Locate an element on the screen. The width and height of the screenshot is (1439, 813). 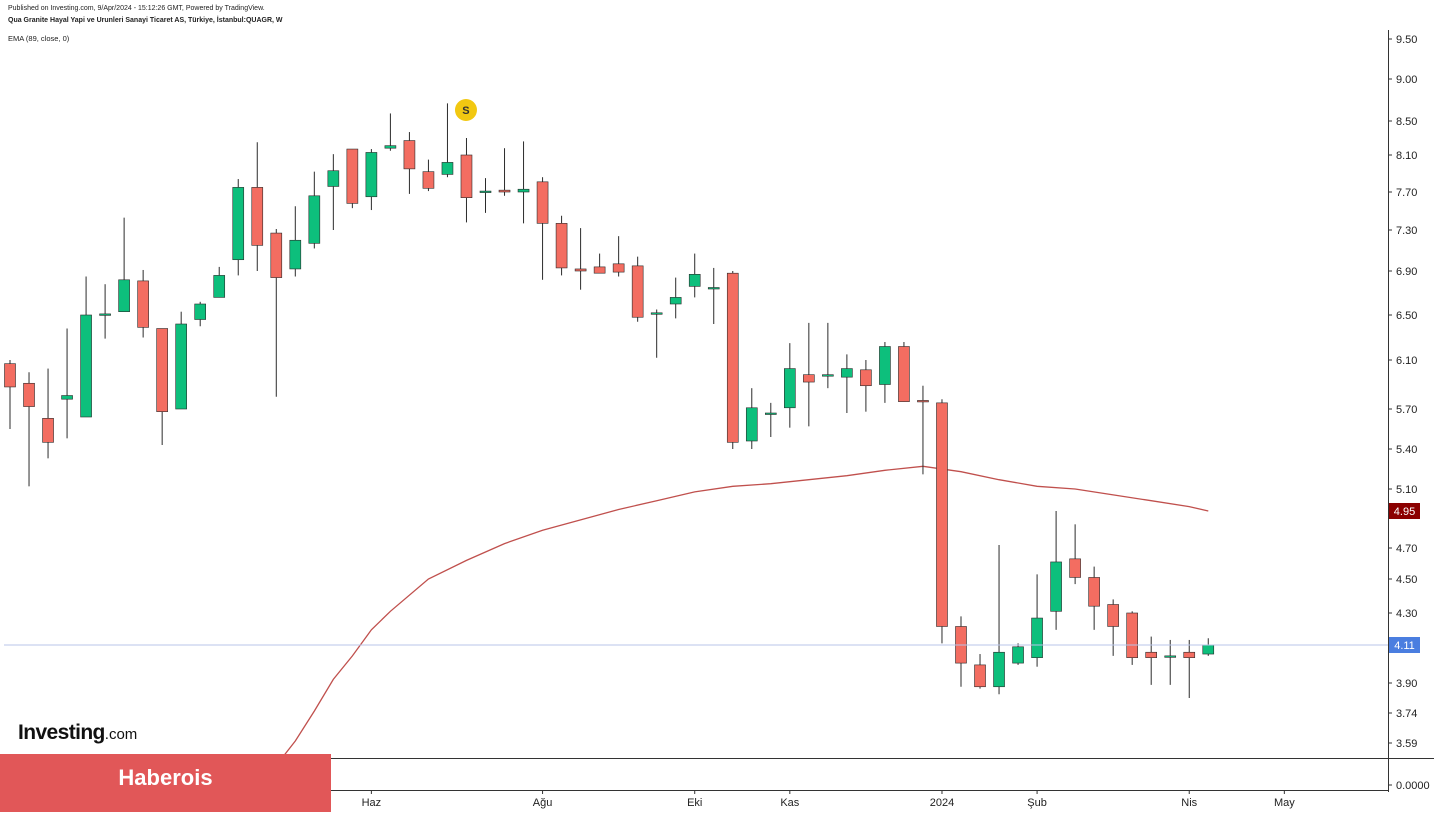
ema-value-badge-label: 4.95 is located at coordinates (1404, 512).